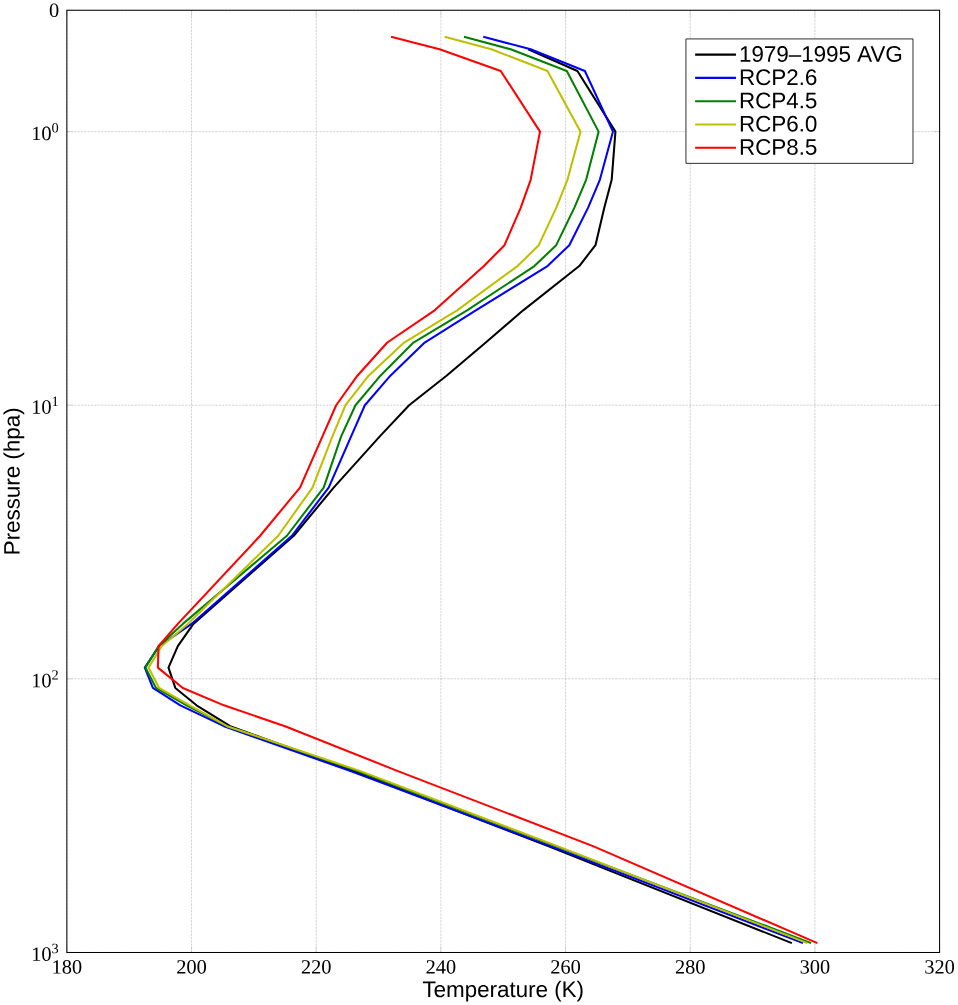  Describe the element at coordinates (67, 967) in the screenshot. I see `x-tick-label: 180` at that location.